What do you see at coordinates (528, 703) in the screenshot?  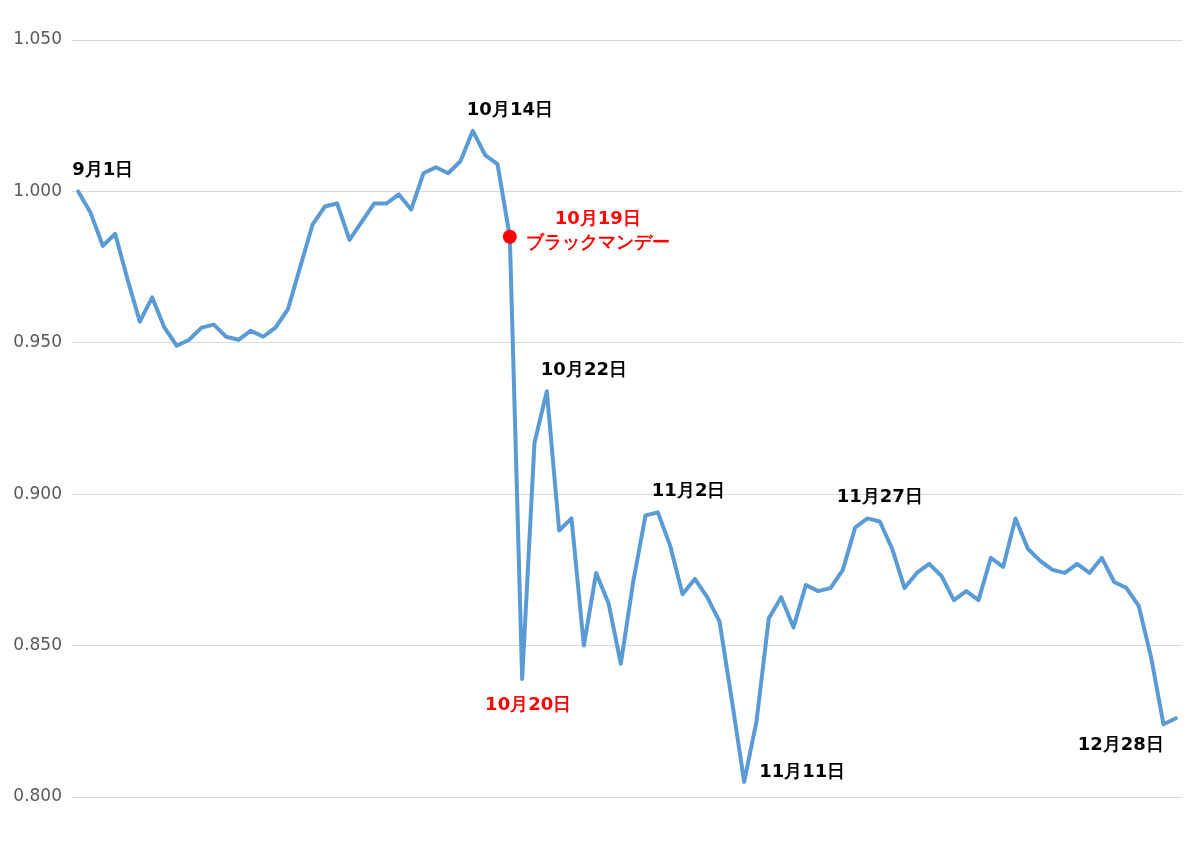 I see `annotation: 10月20日` at bounding box center [528, 703].